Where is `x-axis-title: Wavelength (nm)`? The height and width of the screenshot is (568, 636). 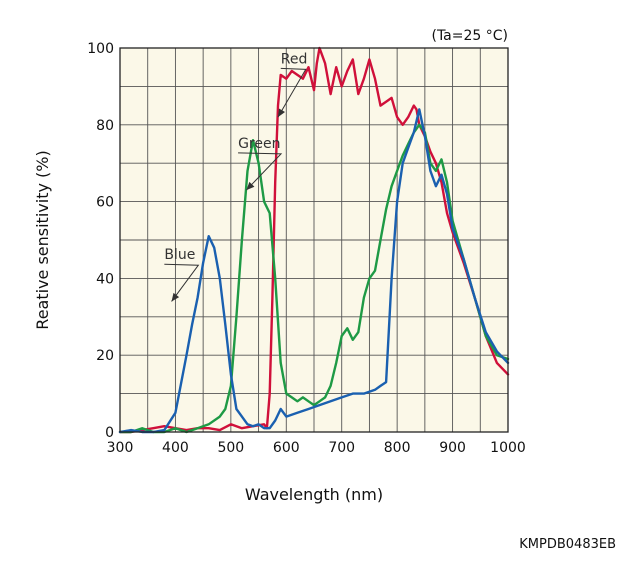
x-axis-title: Wavelength (nm) is located at coordinates (314, 494).